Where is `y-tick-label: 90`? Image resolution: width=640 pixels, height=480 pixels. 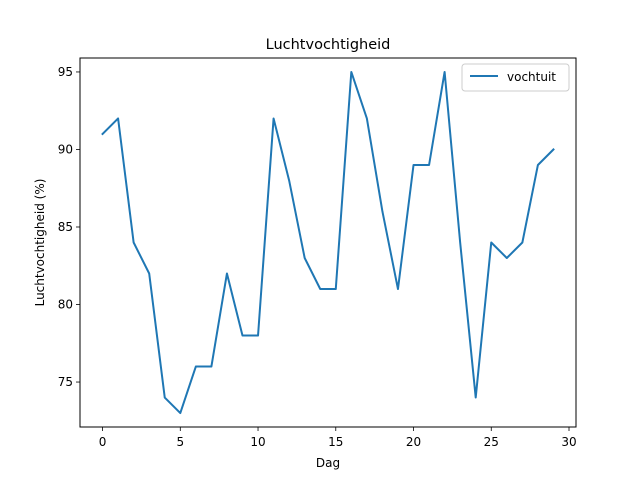 y-tick-label: 90 is located at coordinates (65, 149).